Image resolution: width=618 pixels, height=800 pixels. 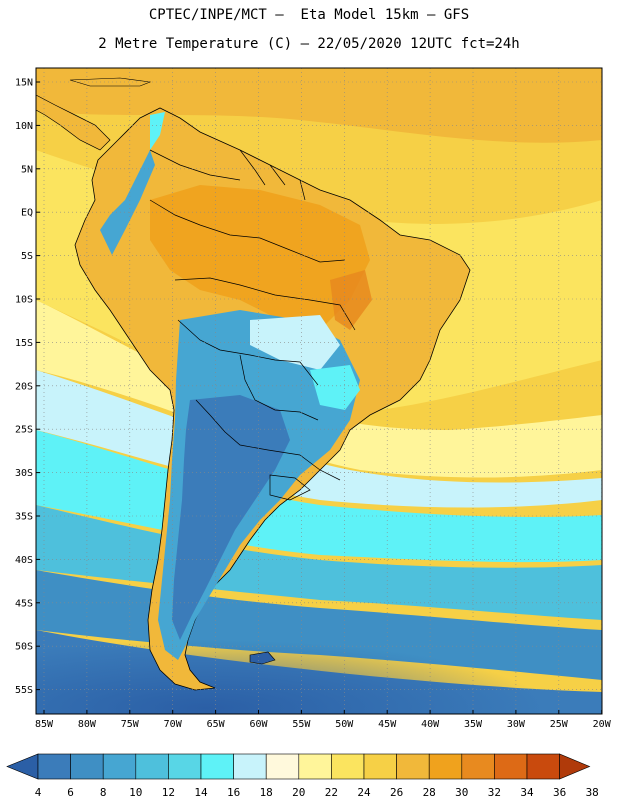 I want to click on longitude-label: 85W, so click(x=44, y=724).